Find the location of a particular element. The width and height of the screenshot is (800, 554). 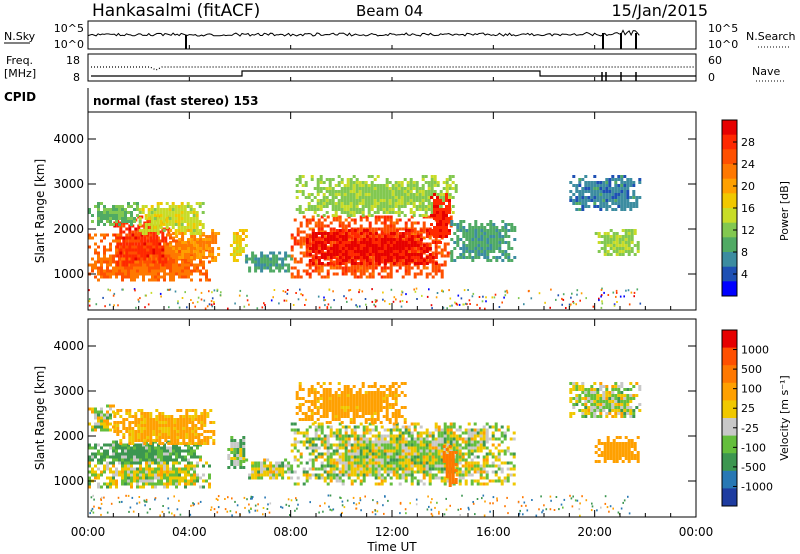

colorbar-tick-label: -500 is located at coordinates (753, 467).